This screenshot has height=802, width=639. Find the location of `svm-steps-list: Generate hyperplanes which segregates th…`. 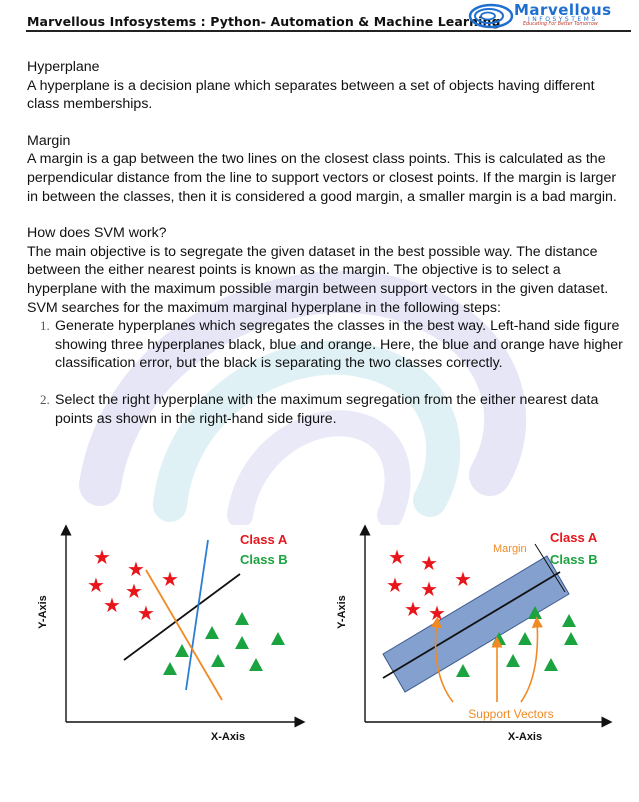

svm-steps-list: Generate hyperplanes which segregates th… is located at coordinates (327, 372).